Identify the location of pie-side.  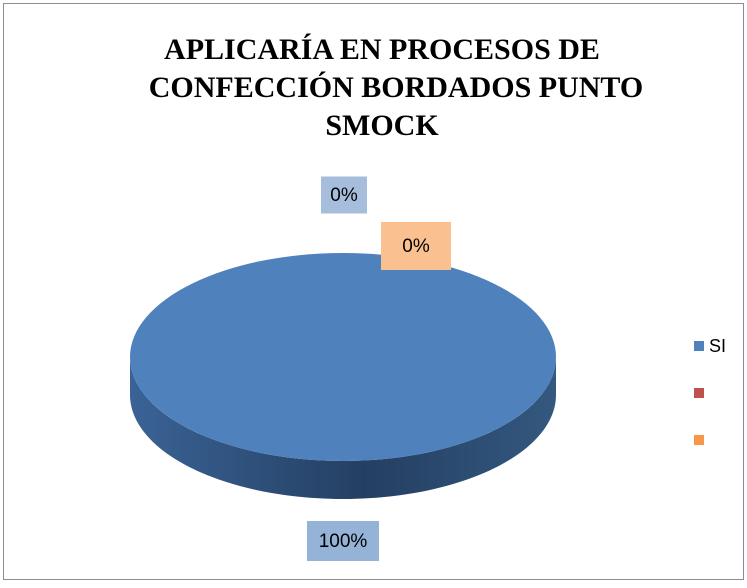
(343, 428).